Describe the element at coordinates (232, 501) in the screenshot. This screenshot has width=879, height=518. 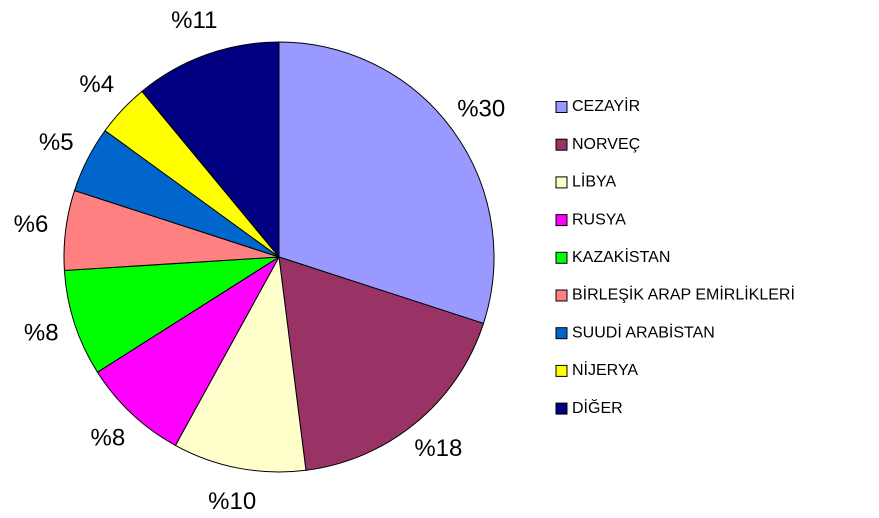
I see `slice-label: %10` at that location.